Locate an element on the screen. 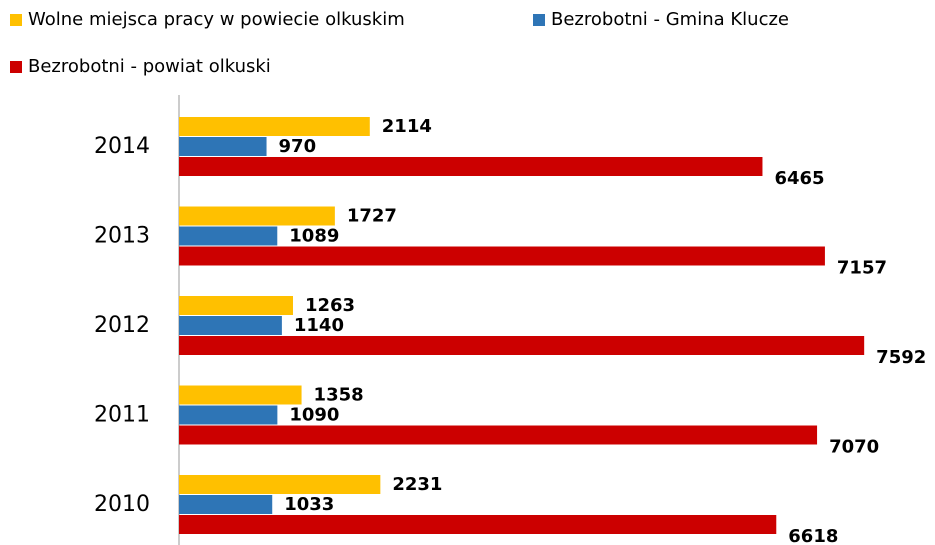 Image resolution: width=935 pixels, height=545 pixels. data-label: 1089 is located at coordinates (314, 236).